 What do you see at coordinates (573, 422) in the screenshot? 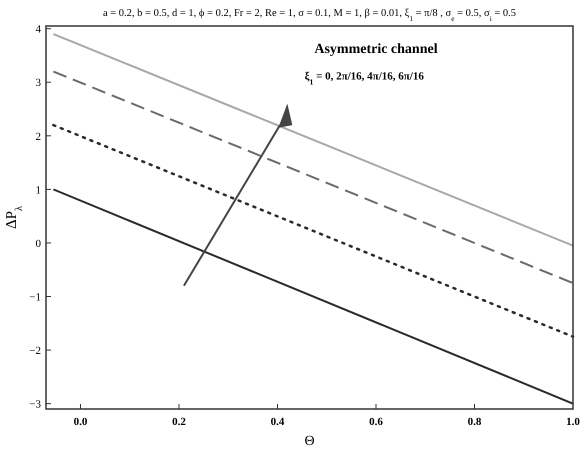
I see `x-tick-label: 1.0` at bounding box center [573, 422].